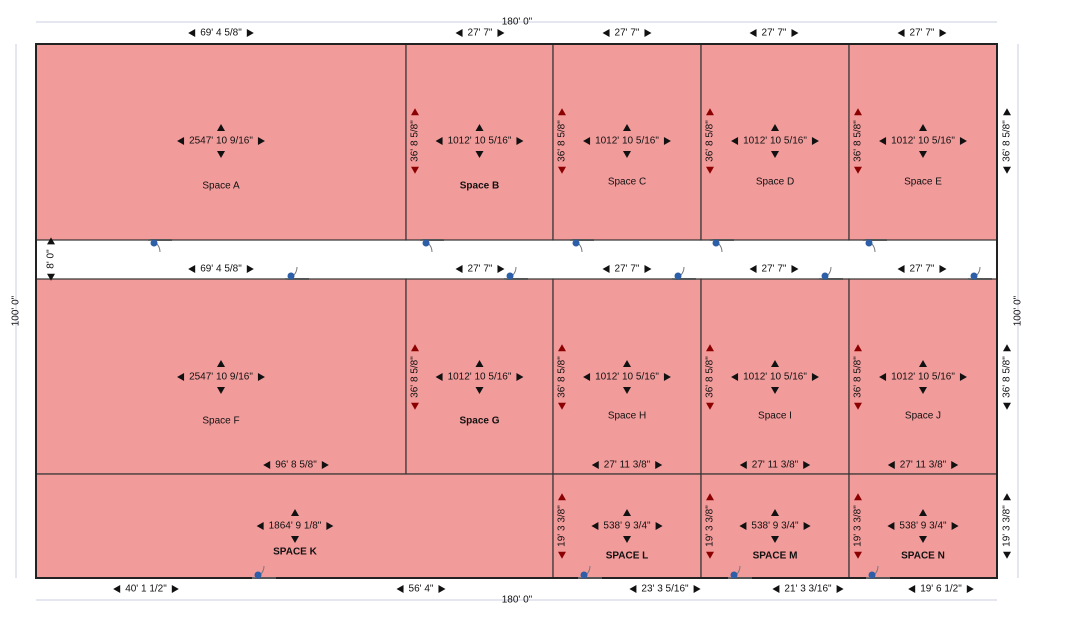  I want to click on space-name: Space E, so click(923, 182).